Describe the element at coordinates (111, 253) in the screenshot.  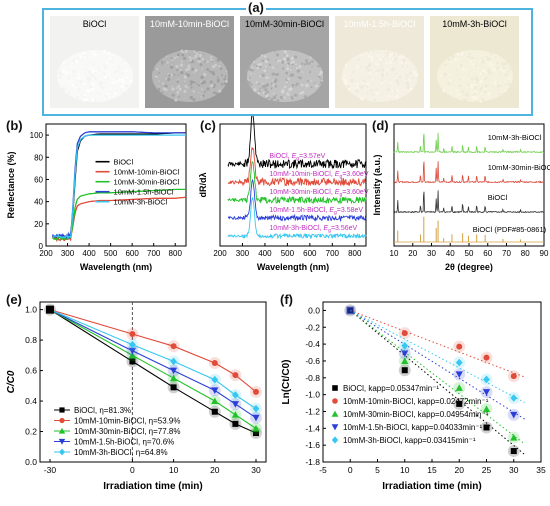
I see `x-tick-label: 500` at that location.